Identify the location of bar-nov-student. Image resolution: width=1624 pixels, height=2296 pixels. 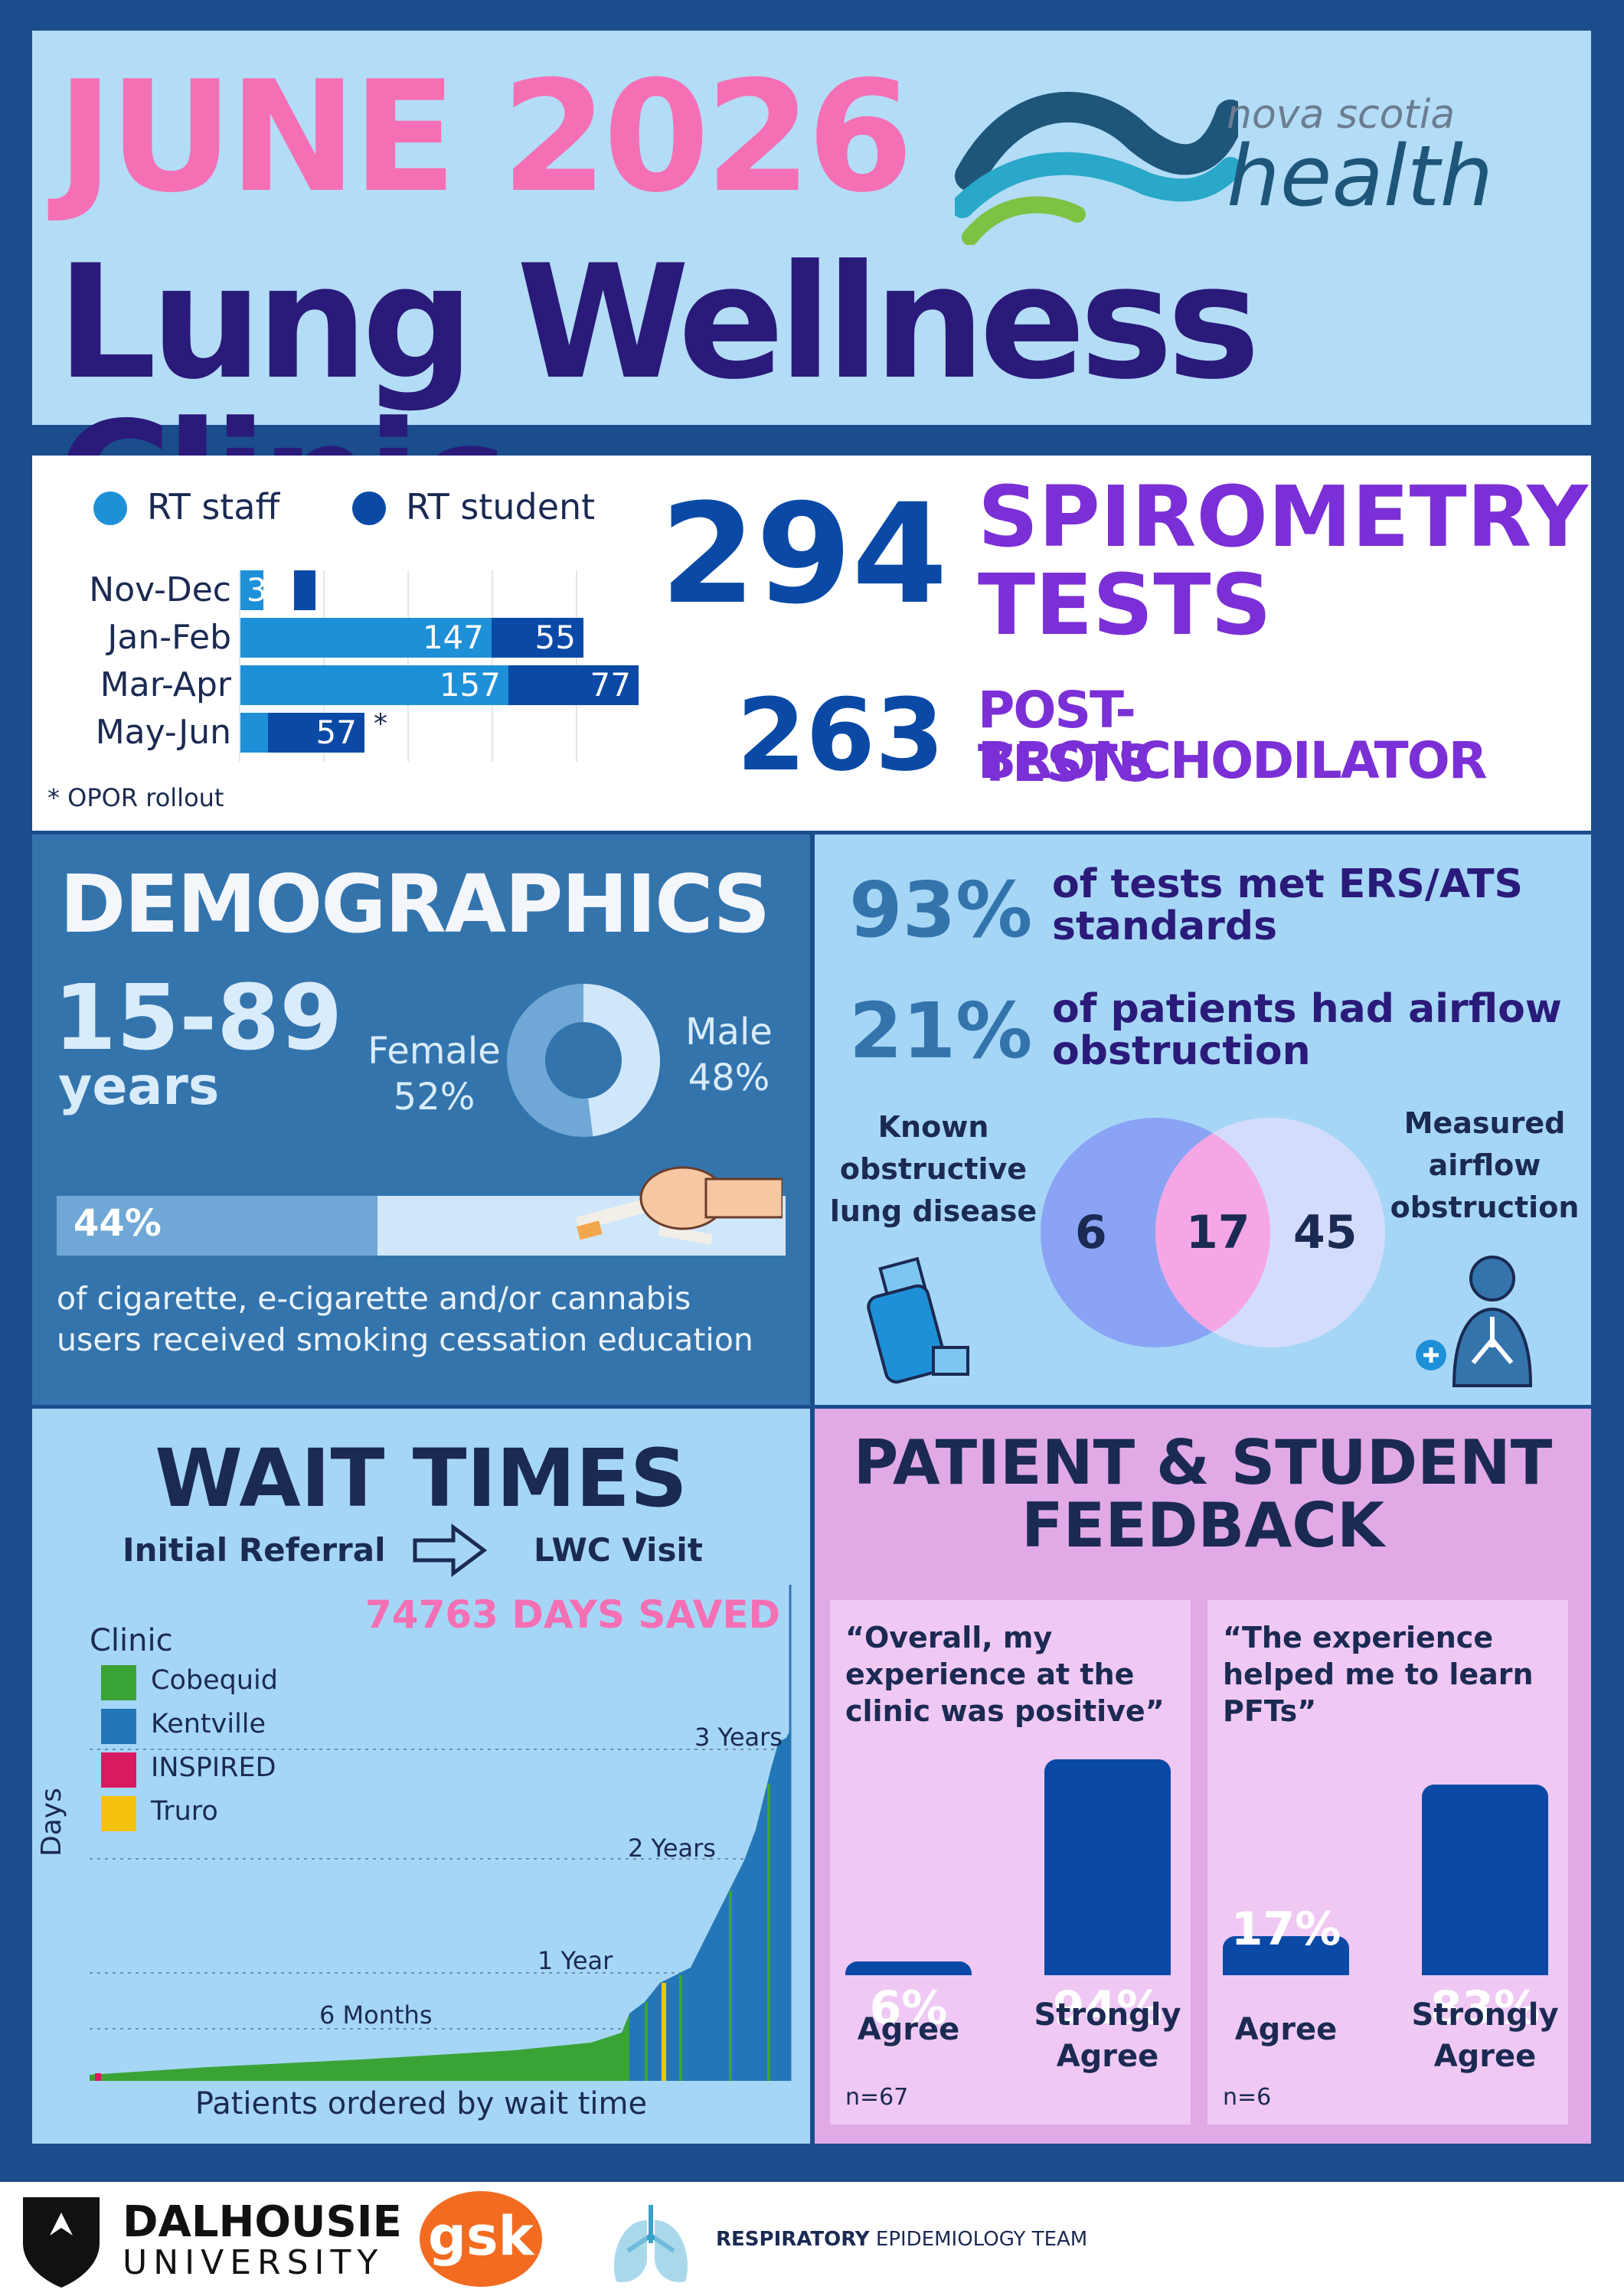
(304, 590).